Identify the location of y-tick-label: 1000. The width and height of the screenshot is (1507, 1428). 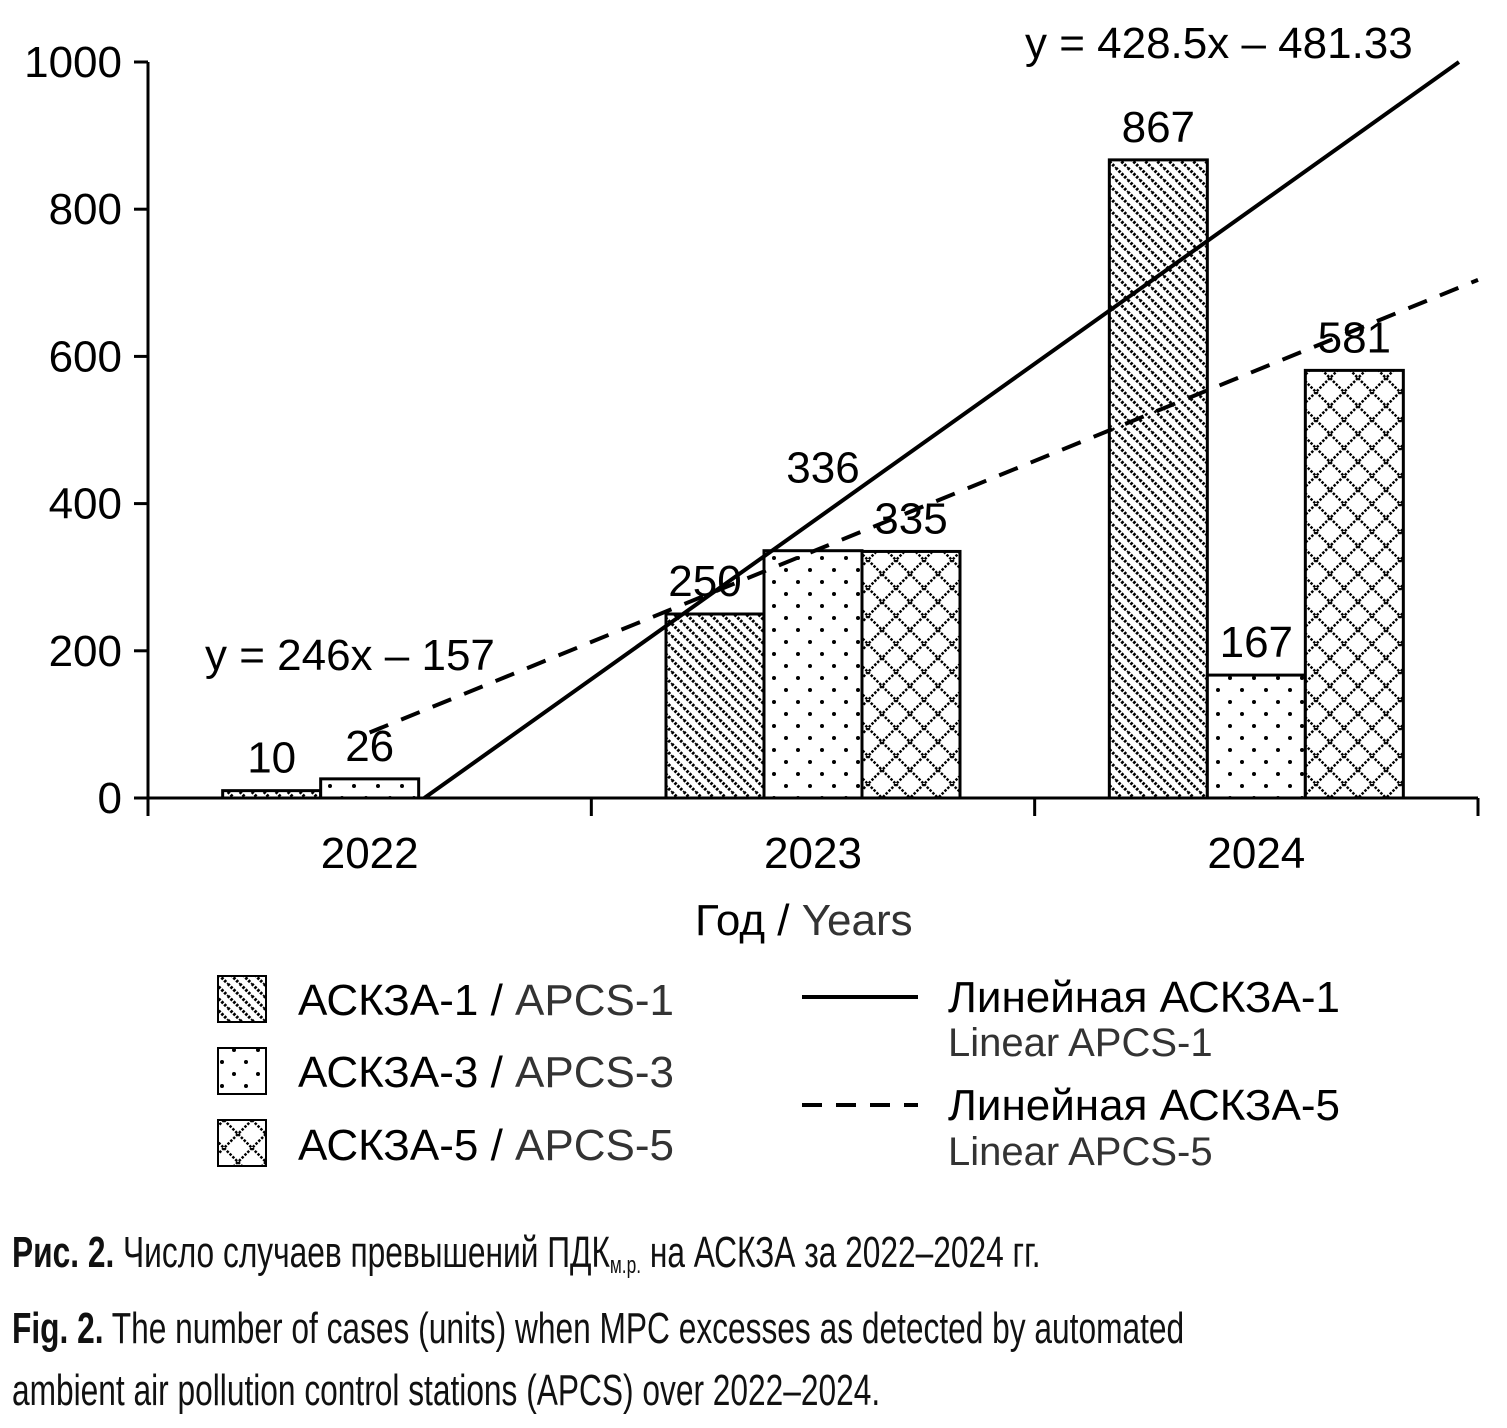
(73, 62).